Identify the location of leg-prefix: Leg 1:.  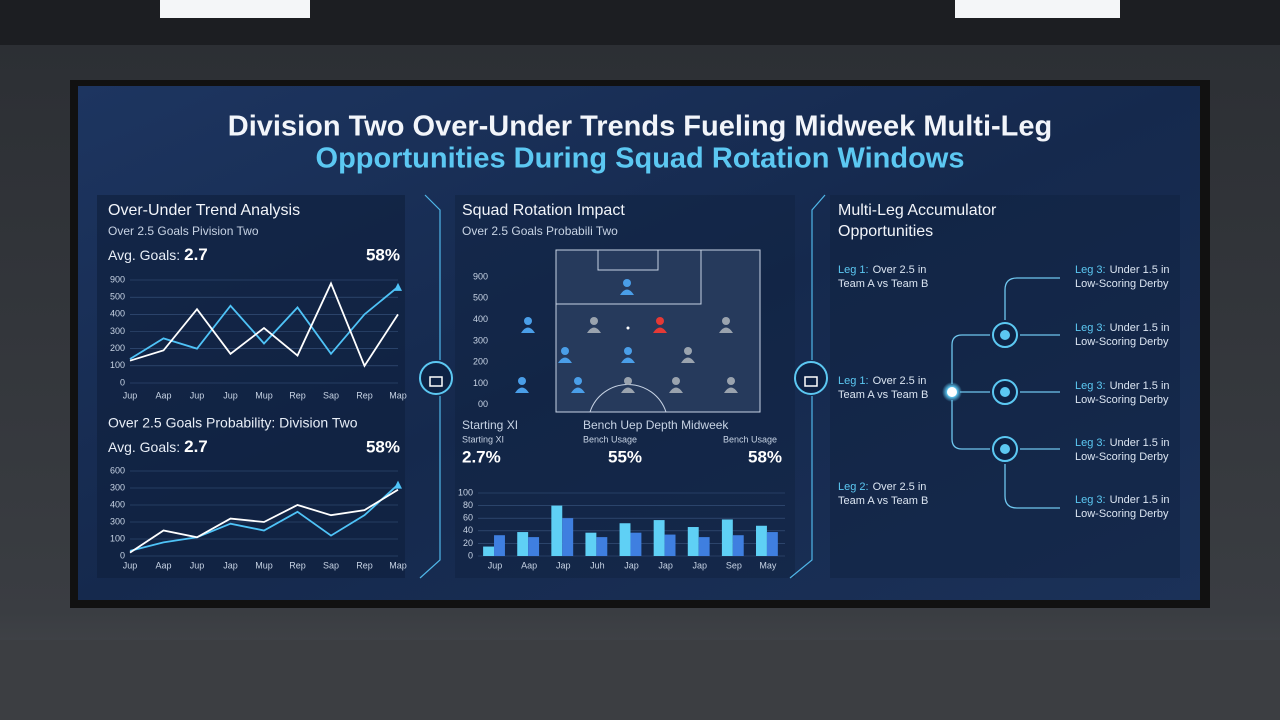
(853, 270).